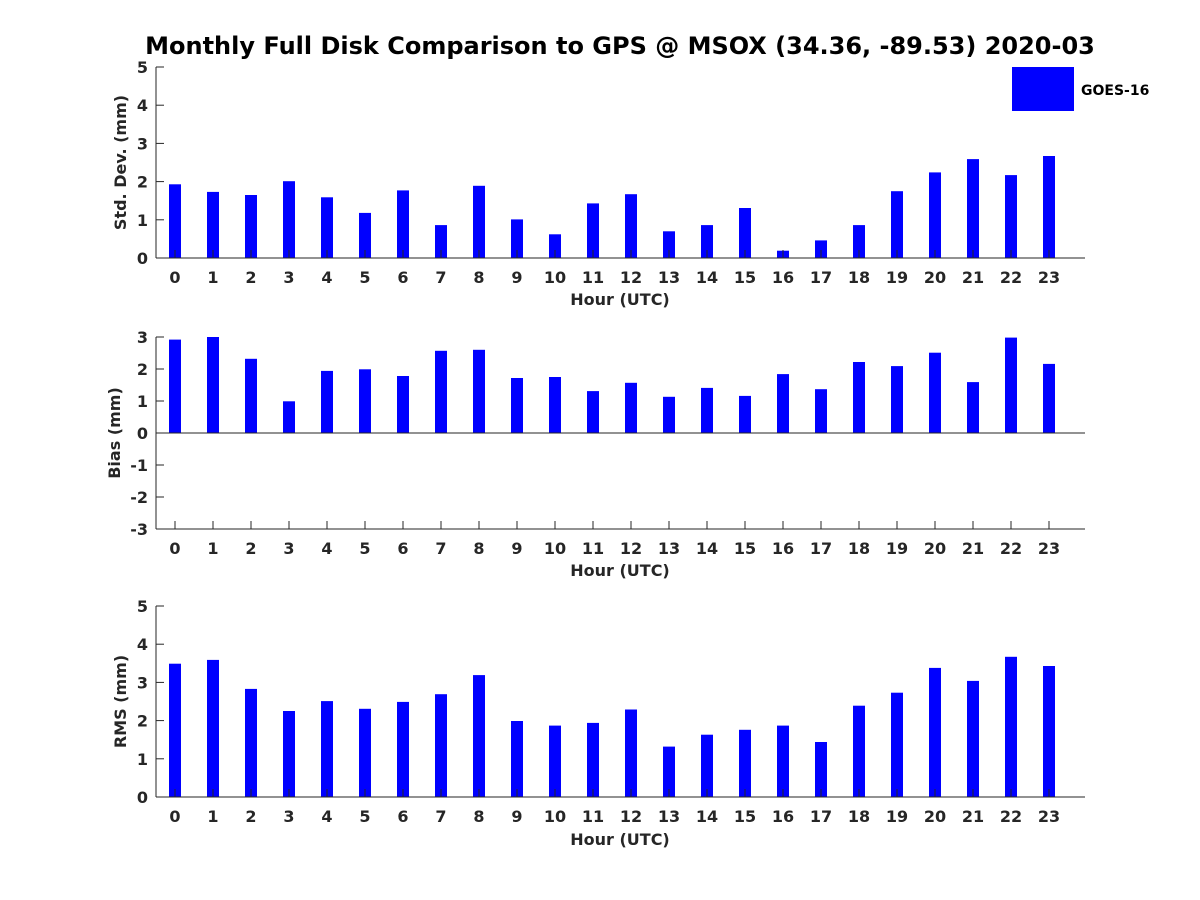 This screenshot has width=1200, height=900. Describe the element at coordinates (212, 548) in the screenshot. I see `bias-x-tick-label: 1` at that location.